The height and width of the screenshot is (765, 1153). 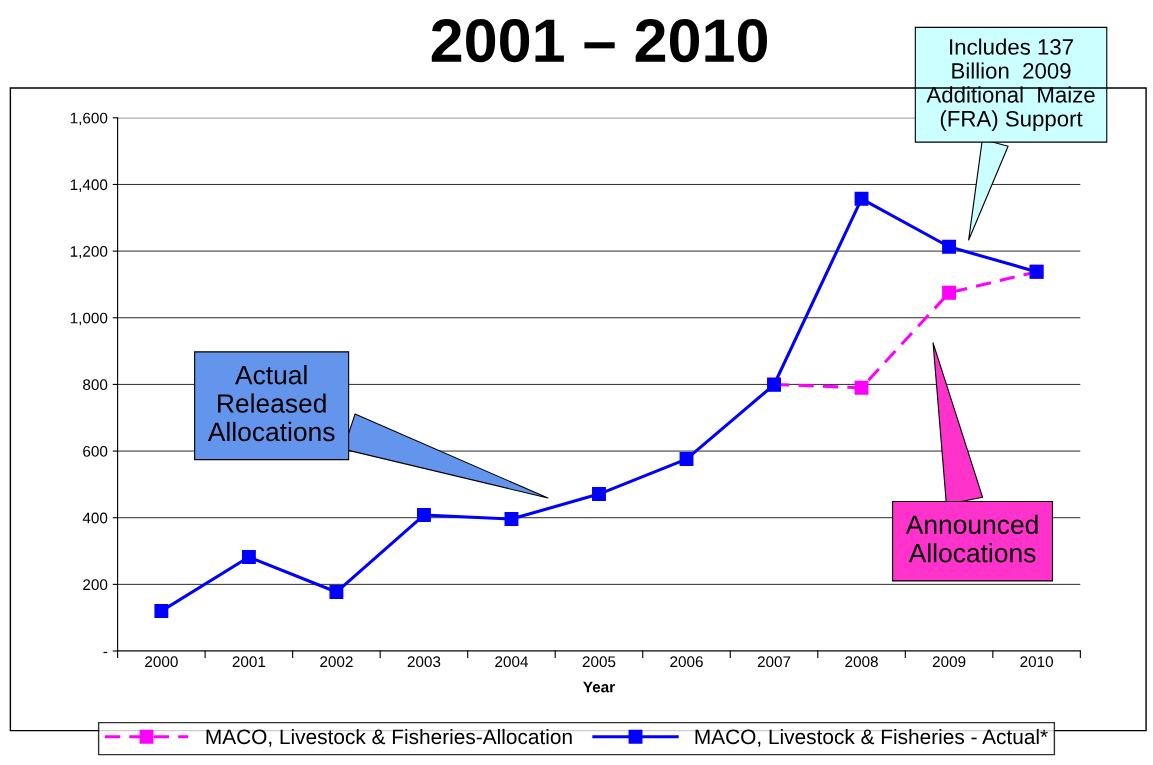 I want to click on y-tick-label: 1,000, so click(x=89, y=319).